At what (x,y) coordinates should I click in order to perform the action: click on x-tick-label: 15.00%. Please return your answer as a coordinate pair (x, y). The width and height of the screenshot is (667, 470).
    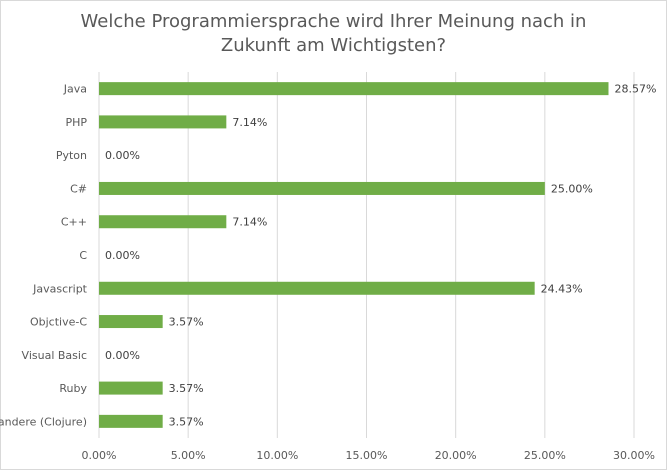
    Looking at the image, I should click on (367, 455).